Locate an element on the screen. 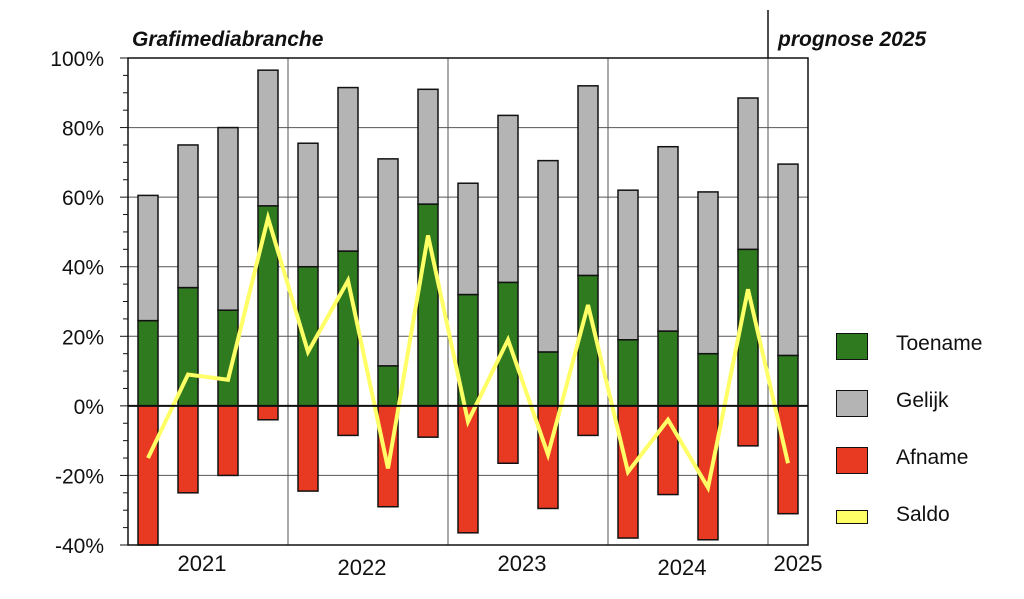  x-year-label: 2023 is located at coordinates (522, 563).